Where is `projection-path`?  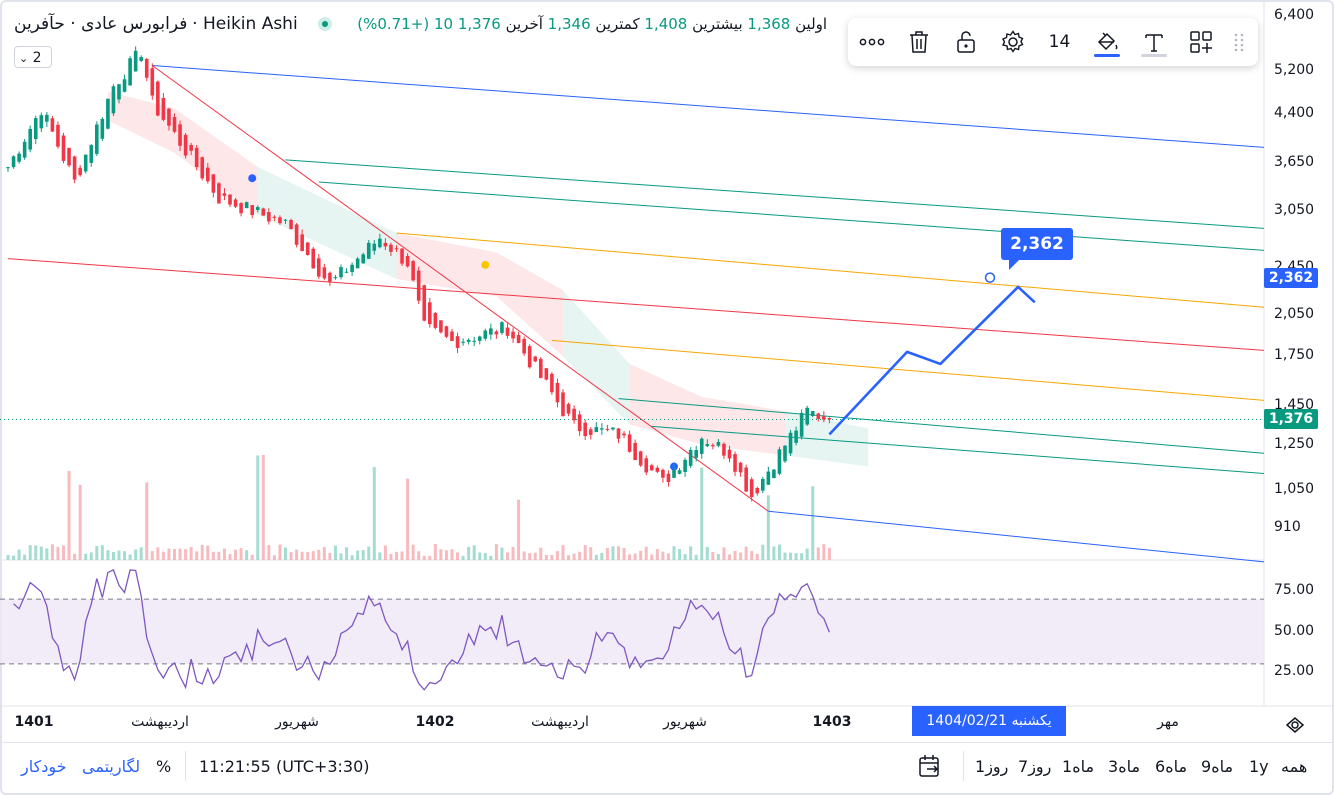
projection-path is located at coordinates (932, 360).